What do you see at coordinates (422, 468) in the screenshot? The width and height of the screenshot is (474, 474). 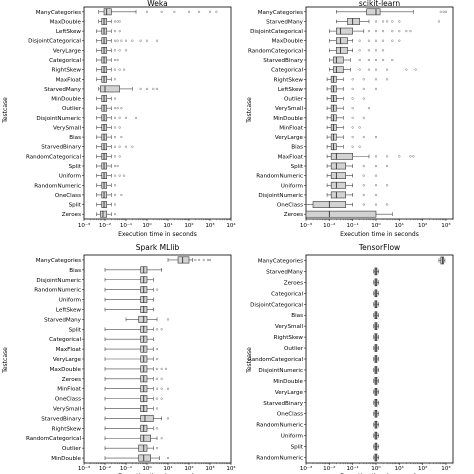 I see `x-tick-label: 10²` at bounding box center [422, 468].